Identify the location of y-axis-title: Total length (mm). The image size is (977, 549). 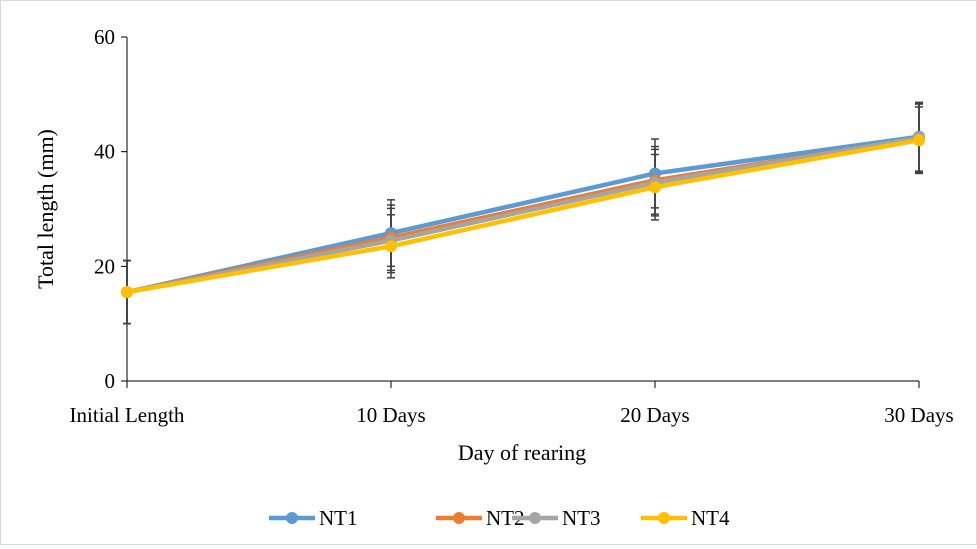
(45, 209).